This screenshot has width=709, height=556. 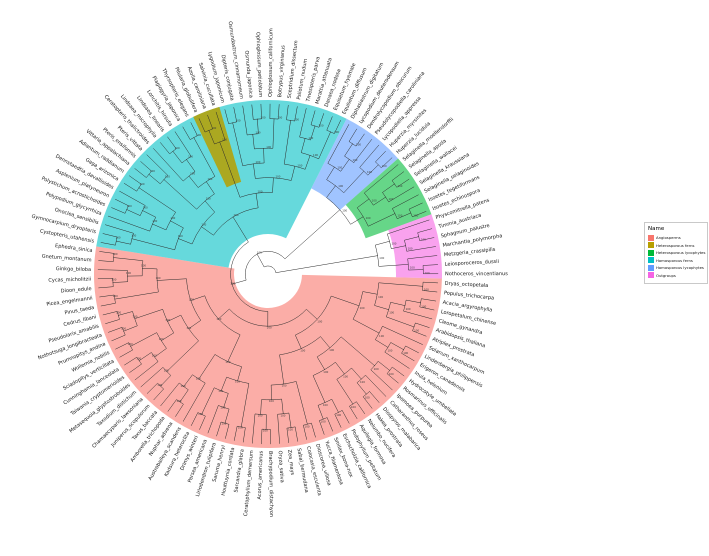 I want to click on legend-item-heterosporous-lycophytes: Heterosporous lycophytes, so click(x=677, y=252).